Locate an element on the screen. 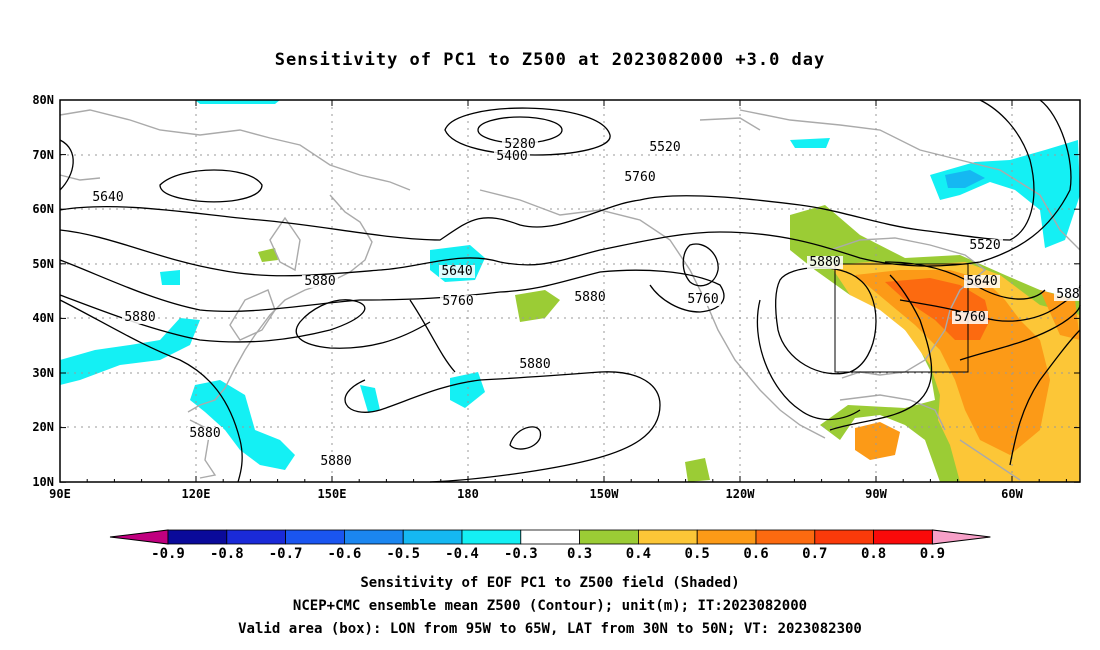 This screenshot has height=650, width=1100. negative-region-cyan is located at coordinates (1005, 194).